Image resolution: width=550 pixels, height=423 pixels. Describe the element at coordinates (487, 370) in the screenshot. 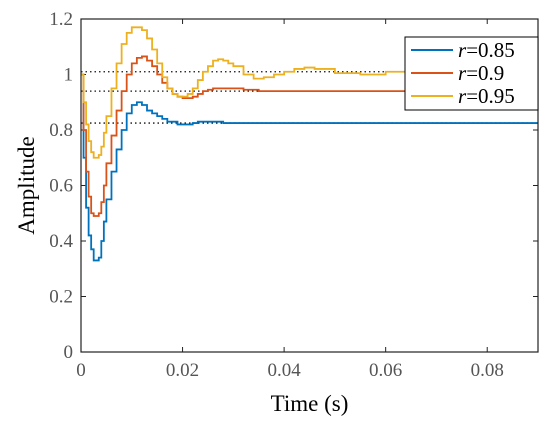

I see `x-tick-label: 0.08` at that location.